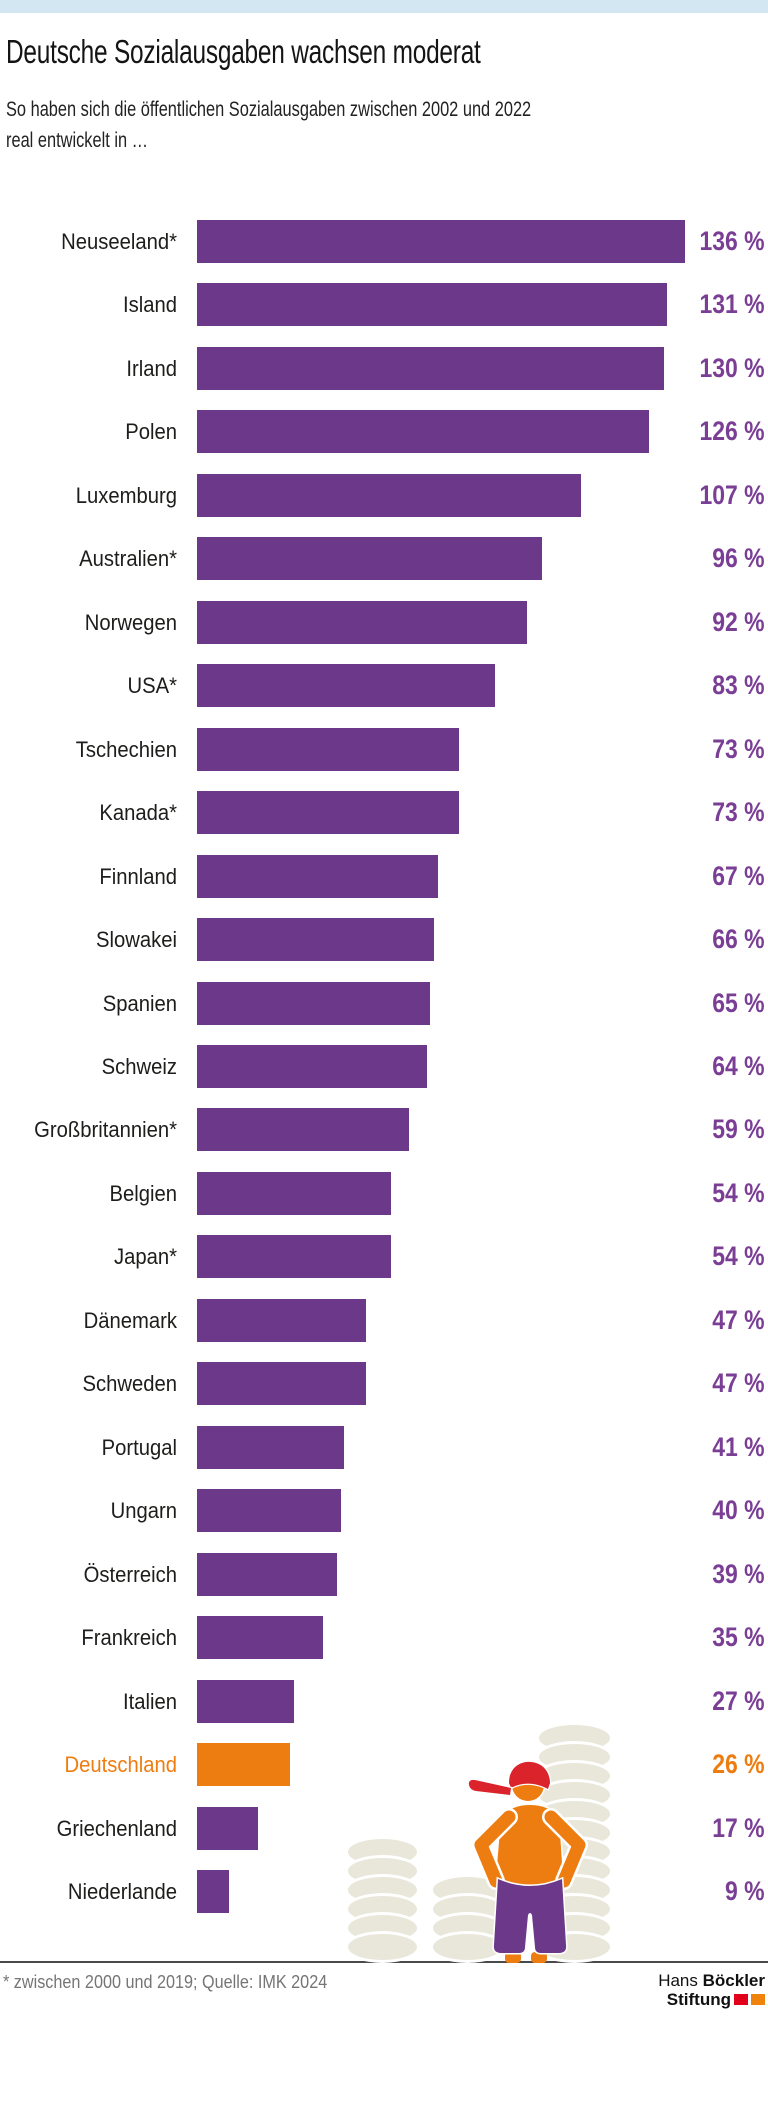 The image size is (768, 2108). Describe the element at coordinates (130, 1574) in the screenshot. I see `country-label: Österreich` at that location.